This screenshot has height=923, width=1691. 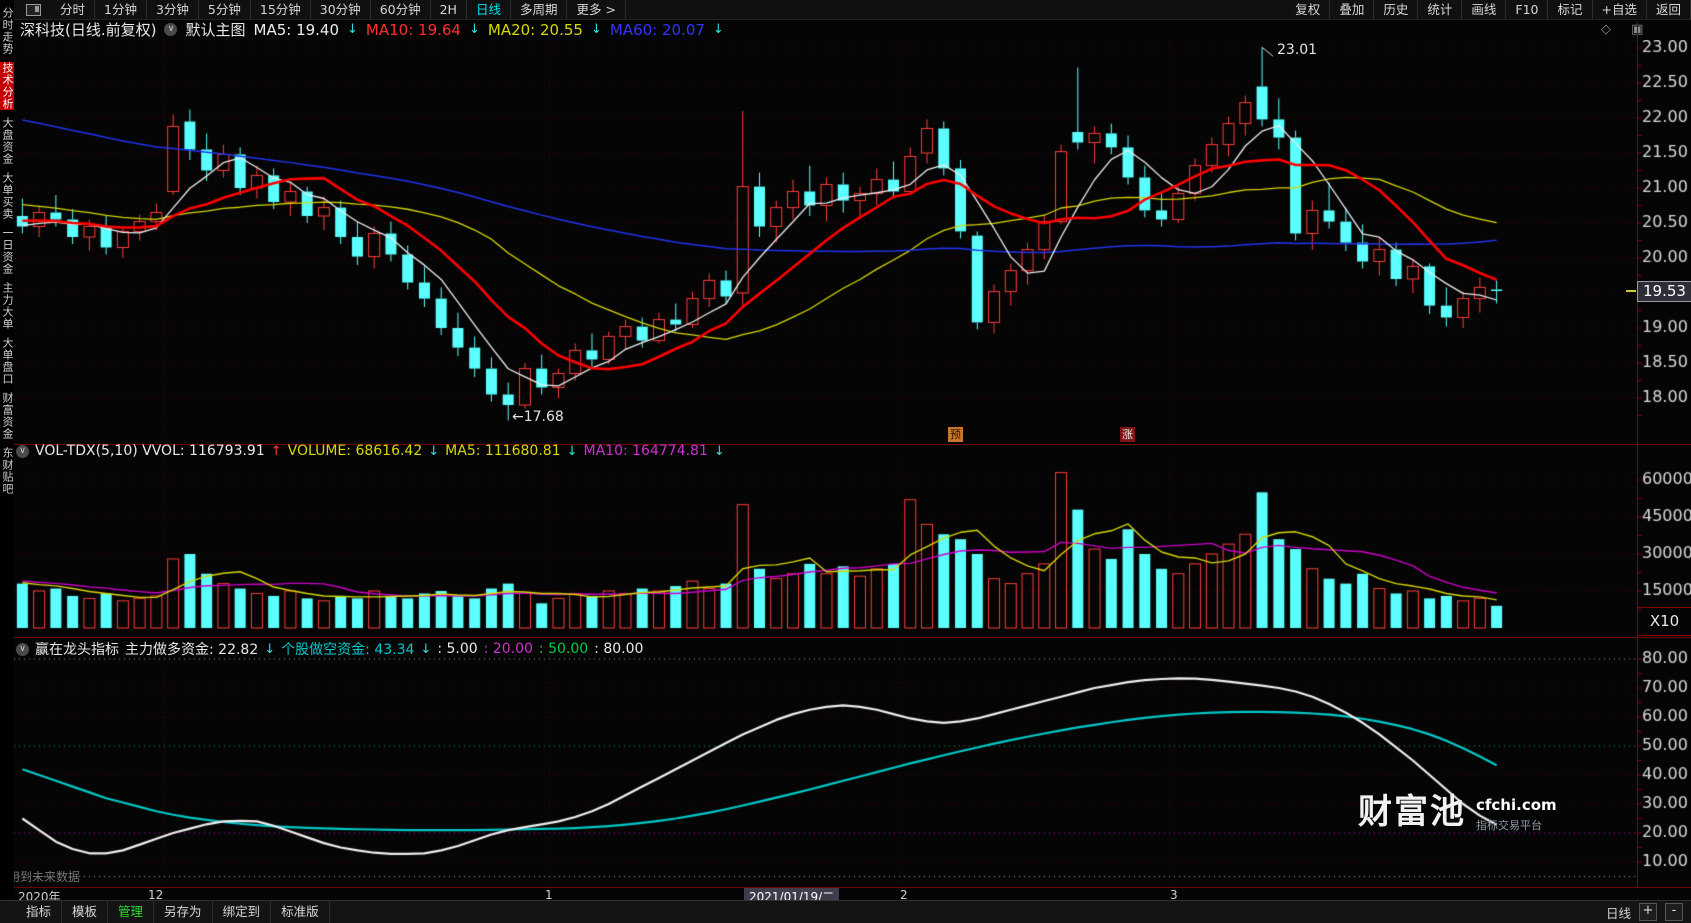 I want to click on time-label-mar: 3, so click(x=1174, y=895).